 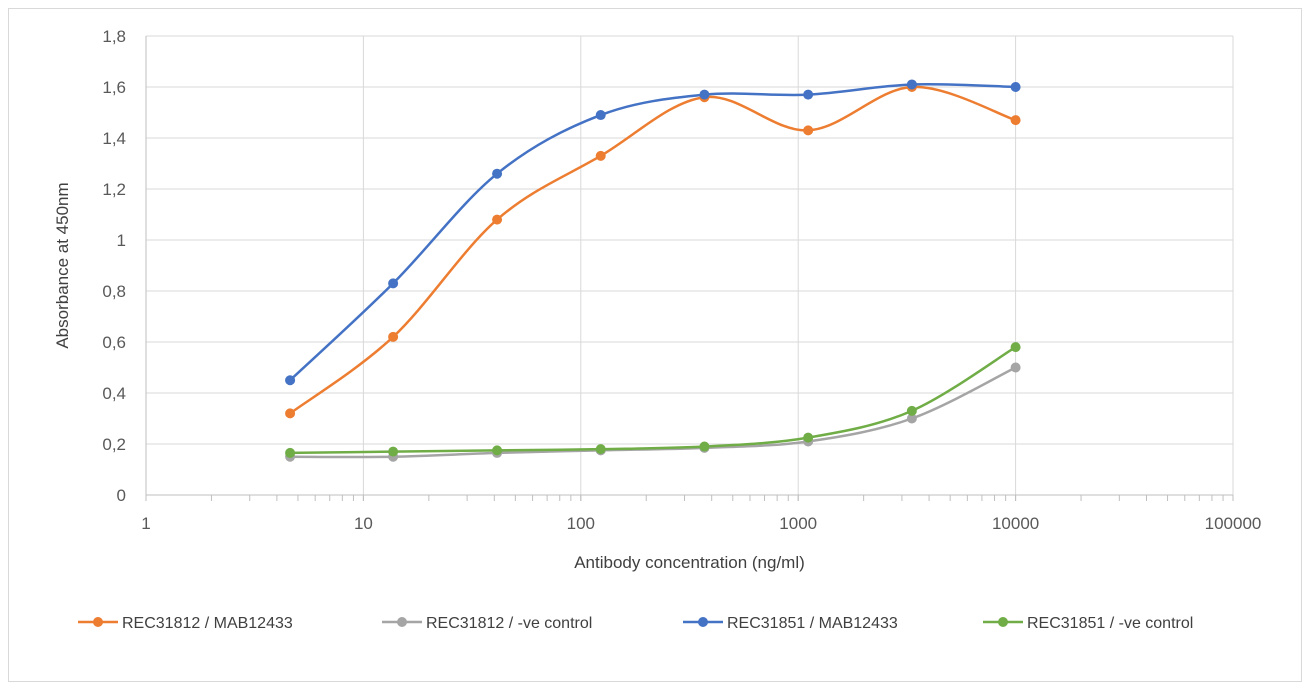 What do you see at coordinates (1233, 523) in the screenshot?
I see `x-tick-label: 100000` at bounding box center [1233, 523].